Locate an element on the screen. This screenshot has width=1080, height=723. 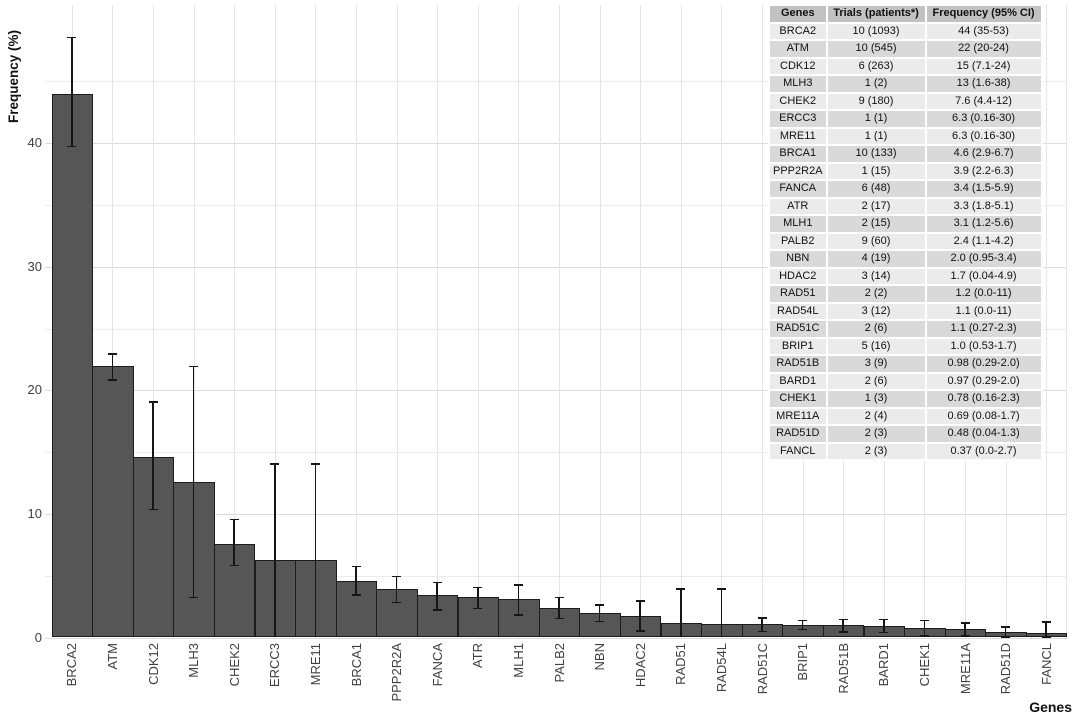
frequency-cell: 7.6 (4.4-12) is located at coordinates (983, 101).